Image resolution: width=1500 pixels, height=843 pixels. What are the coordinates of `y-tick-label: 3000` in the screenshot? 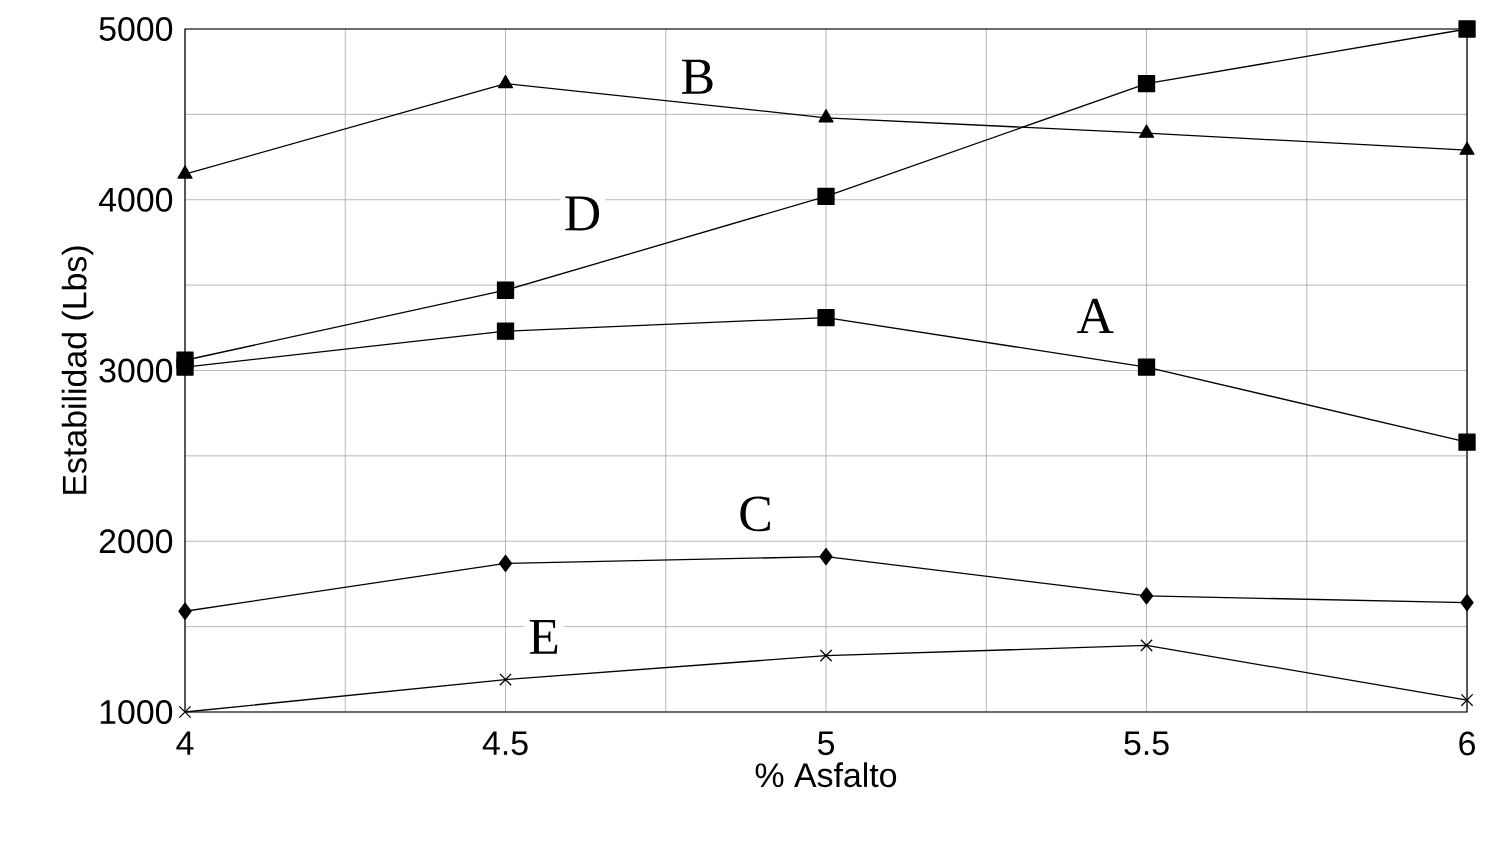 It's located at (136, 370).